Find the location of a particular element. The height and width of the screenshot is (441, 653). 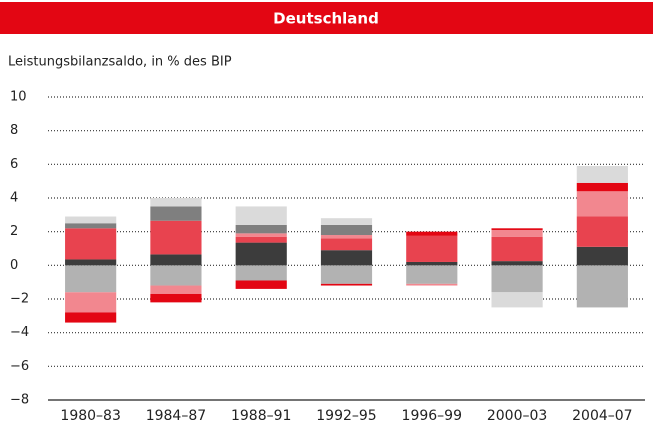

title-band is located at coordinates (326, 18).